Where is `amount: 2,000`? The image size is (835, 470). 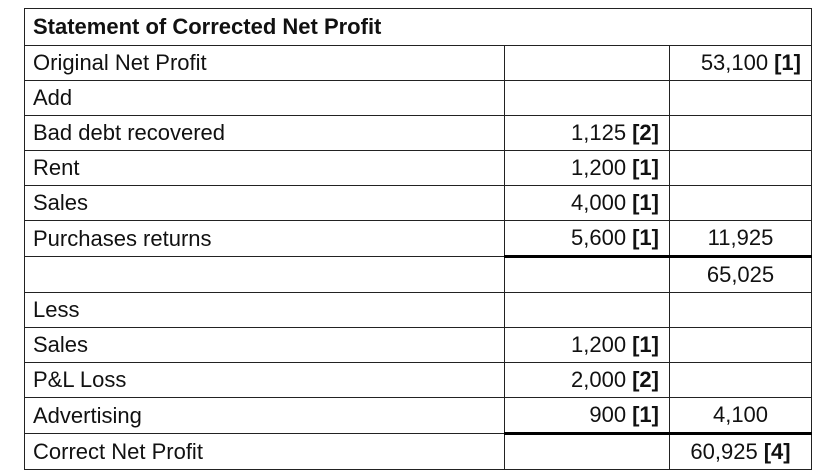
amount: 2,000 is located at coordinates (599, 379).